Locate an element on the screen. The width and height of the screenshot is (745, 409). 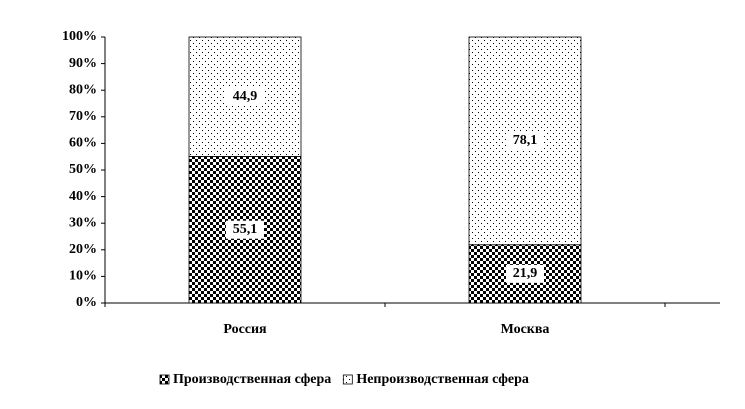
legend-label: Производственная сфера is located at coordinates (252, 379).